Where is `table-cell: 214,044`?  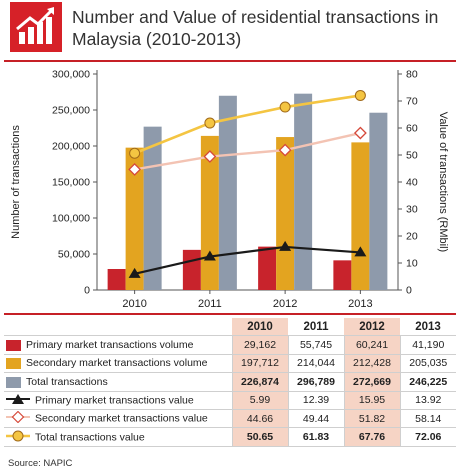 table-cell: 214,044 is located at coordinates (315, 364).